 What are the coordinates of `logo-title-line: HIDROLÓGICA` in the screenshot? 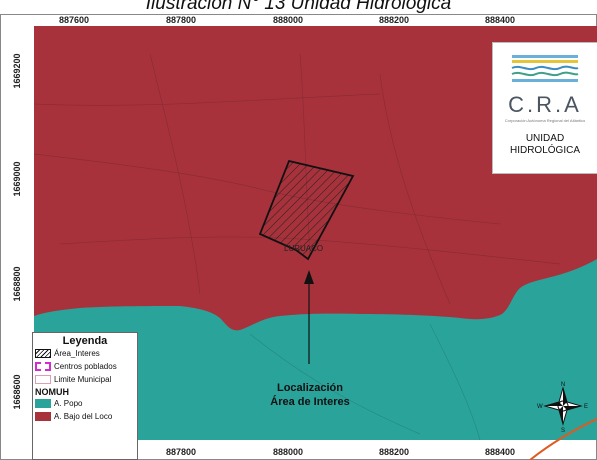 It's located at (544, 150).